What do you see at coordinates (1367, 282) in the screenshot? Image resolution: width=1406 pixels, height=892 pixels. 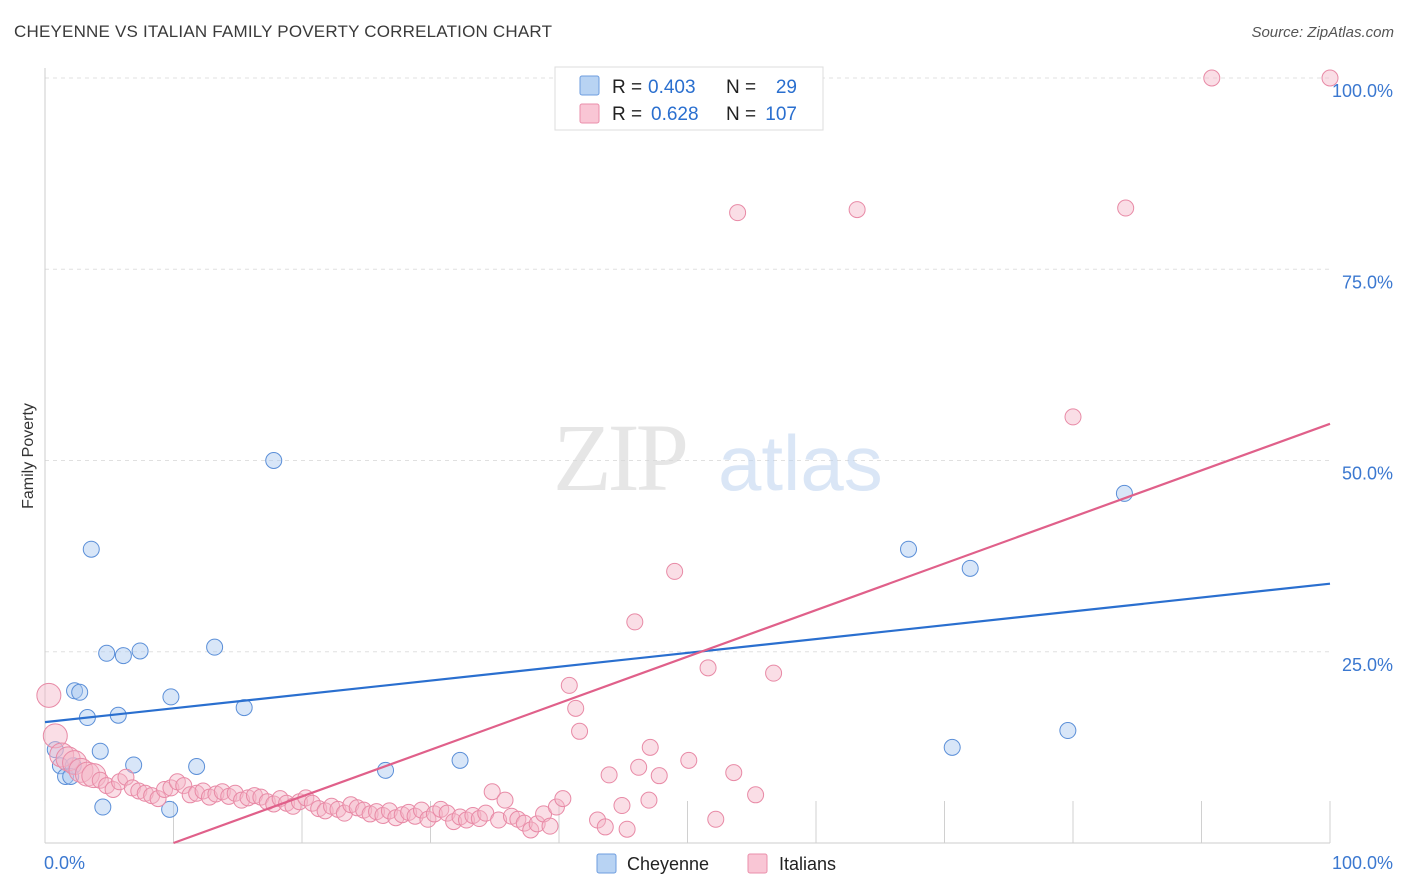 I see `y-tick-label: 75.0%` at bounding box center [1367, 282].